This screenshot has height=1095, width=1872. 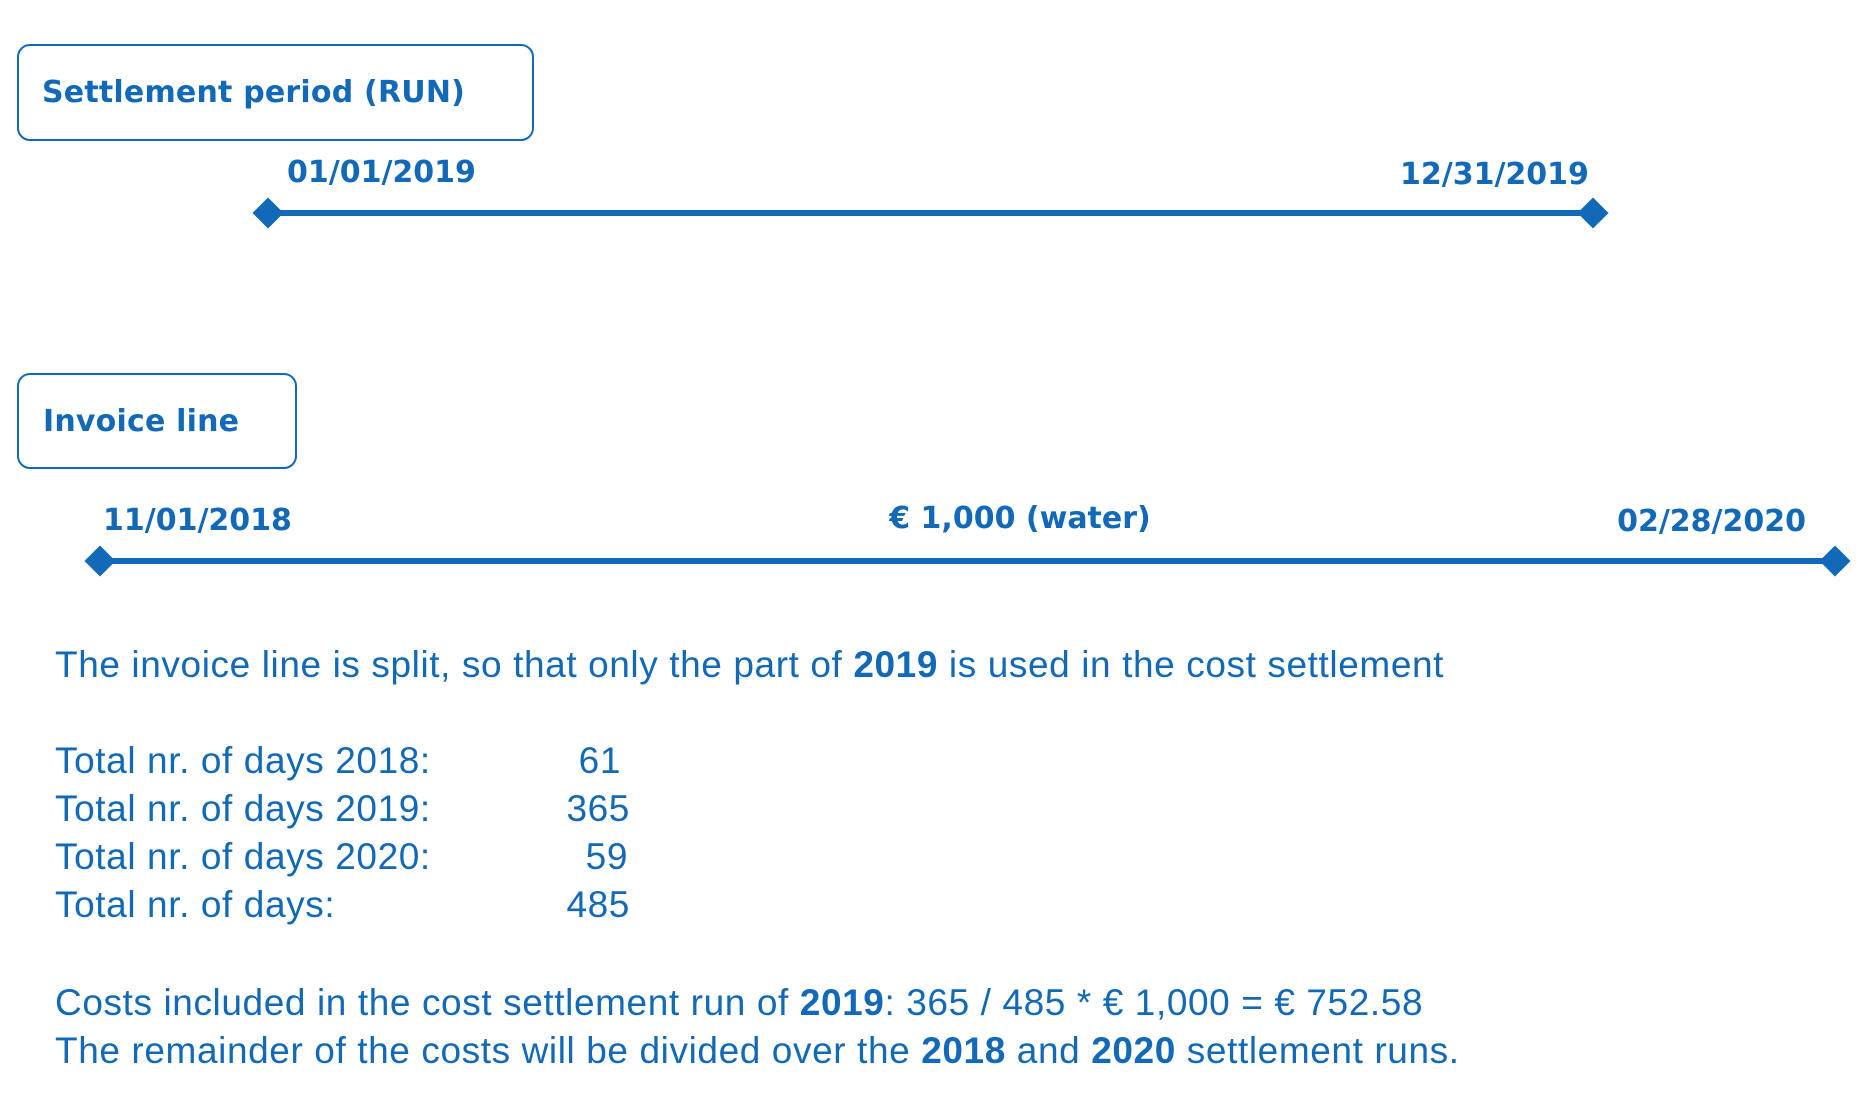 I want to click on invoice-end-diamond-icon, so click(x=1835, y=561).